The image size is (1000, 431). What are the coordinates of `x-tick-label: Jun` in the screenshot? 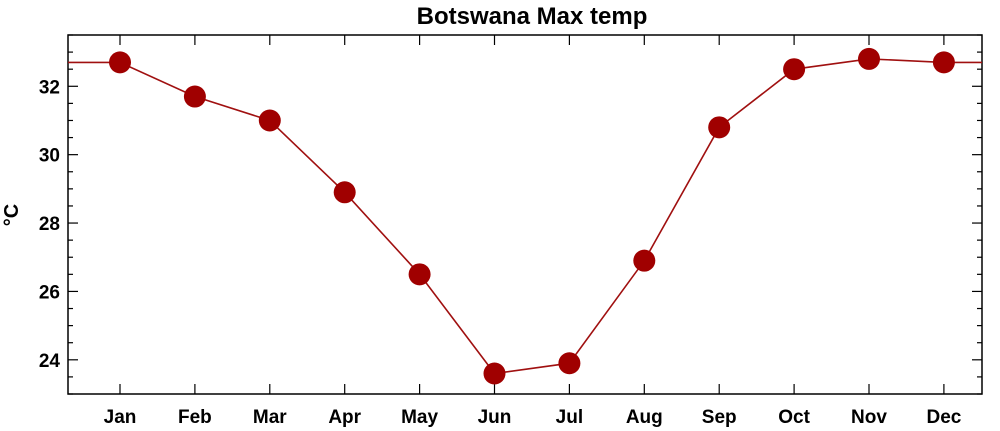 It's located at (495, 417).